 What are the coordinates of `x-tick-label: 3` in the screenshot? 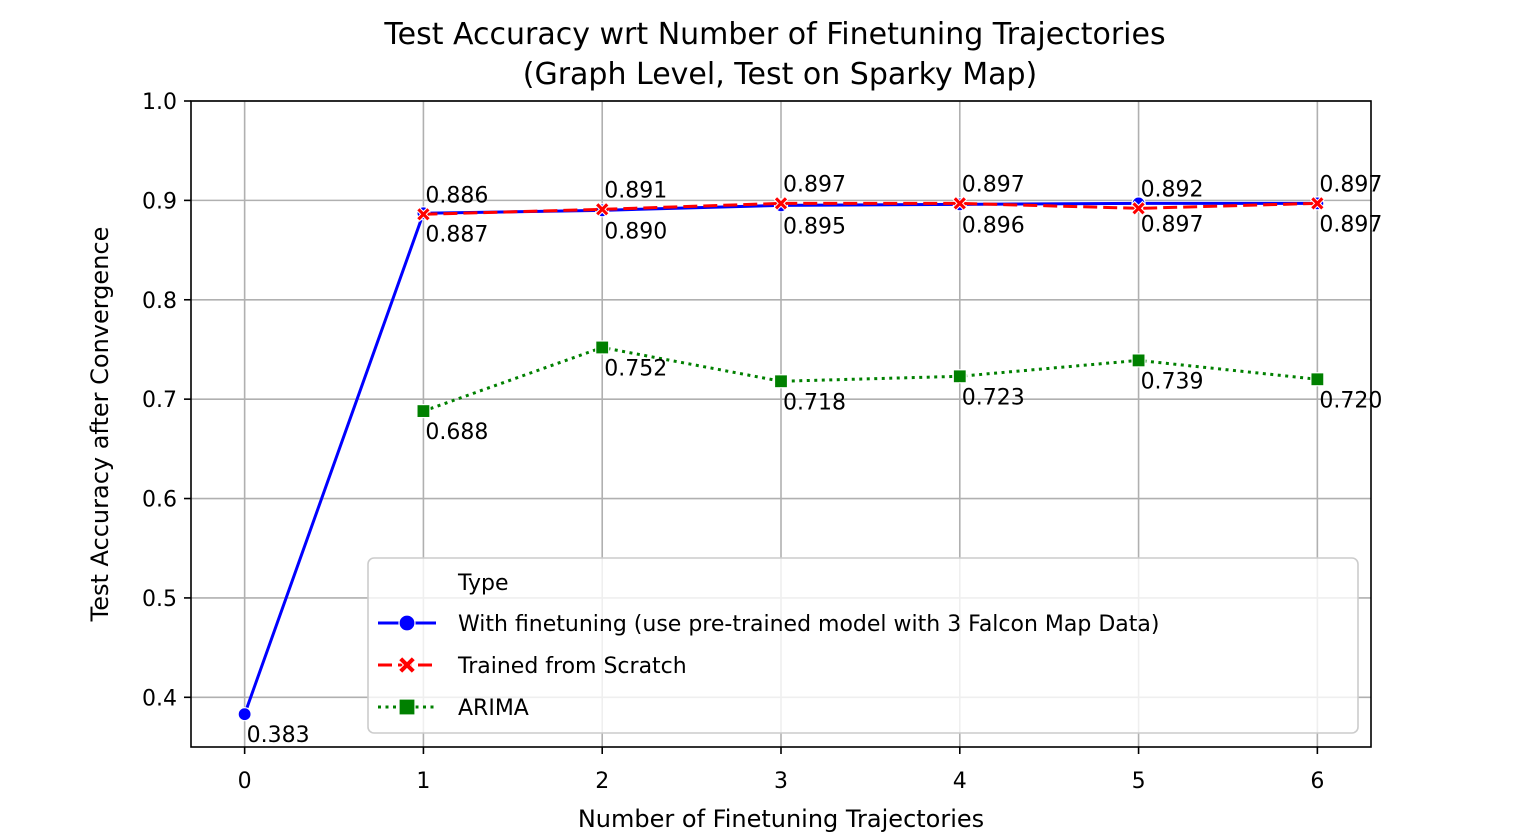 It's located at (781, 781).